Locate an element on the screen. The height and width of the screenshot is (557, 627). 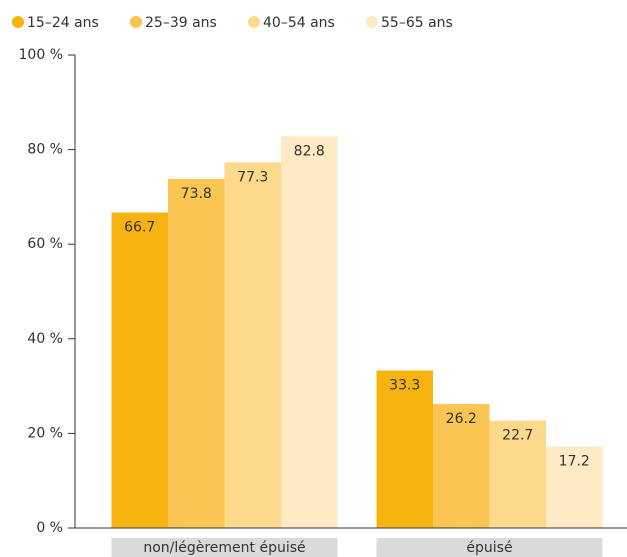
x-tick-label: non/légèrement épuisé is located at coordinates (224, 548).